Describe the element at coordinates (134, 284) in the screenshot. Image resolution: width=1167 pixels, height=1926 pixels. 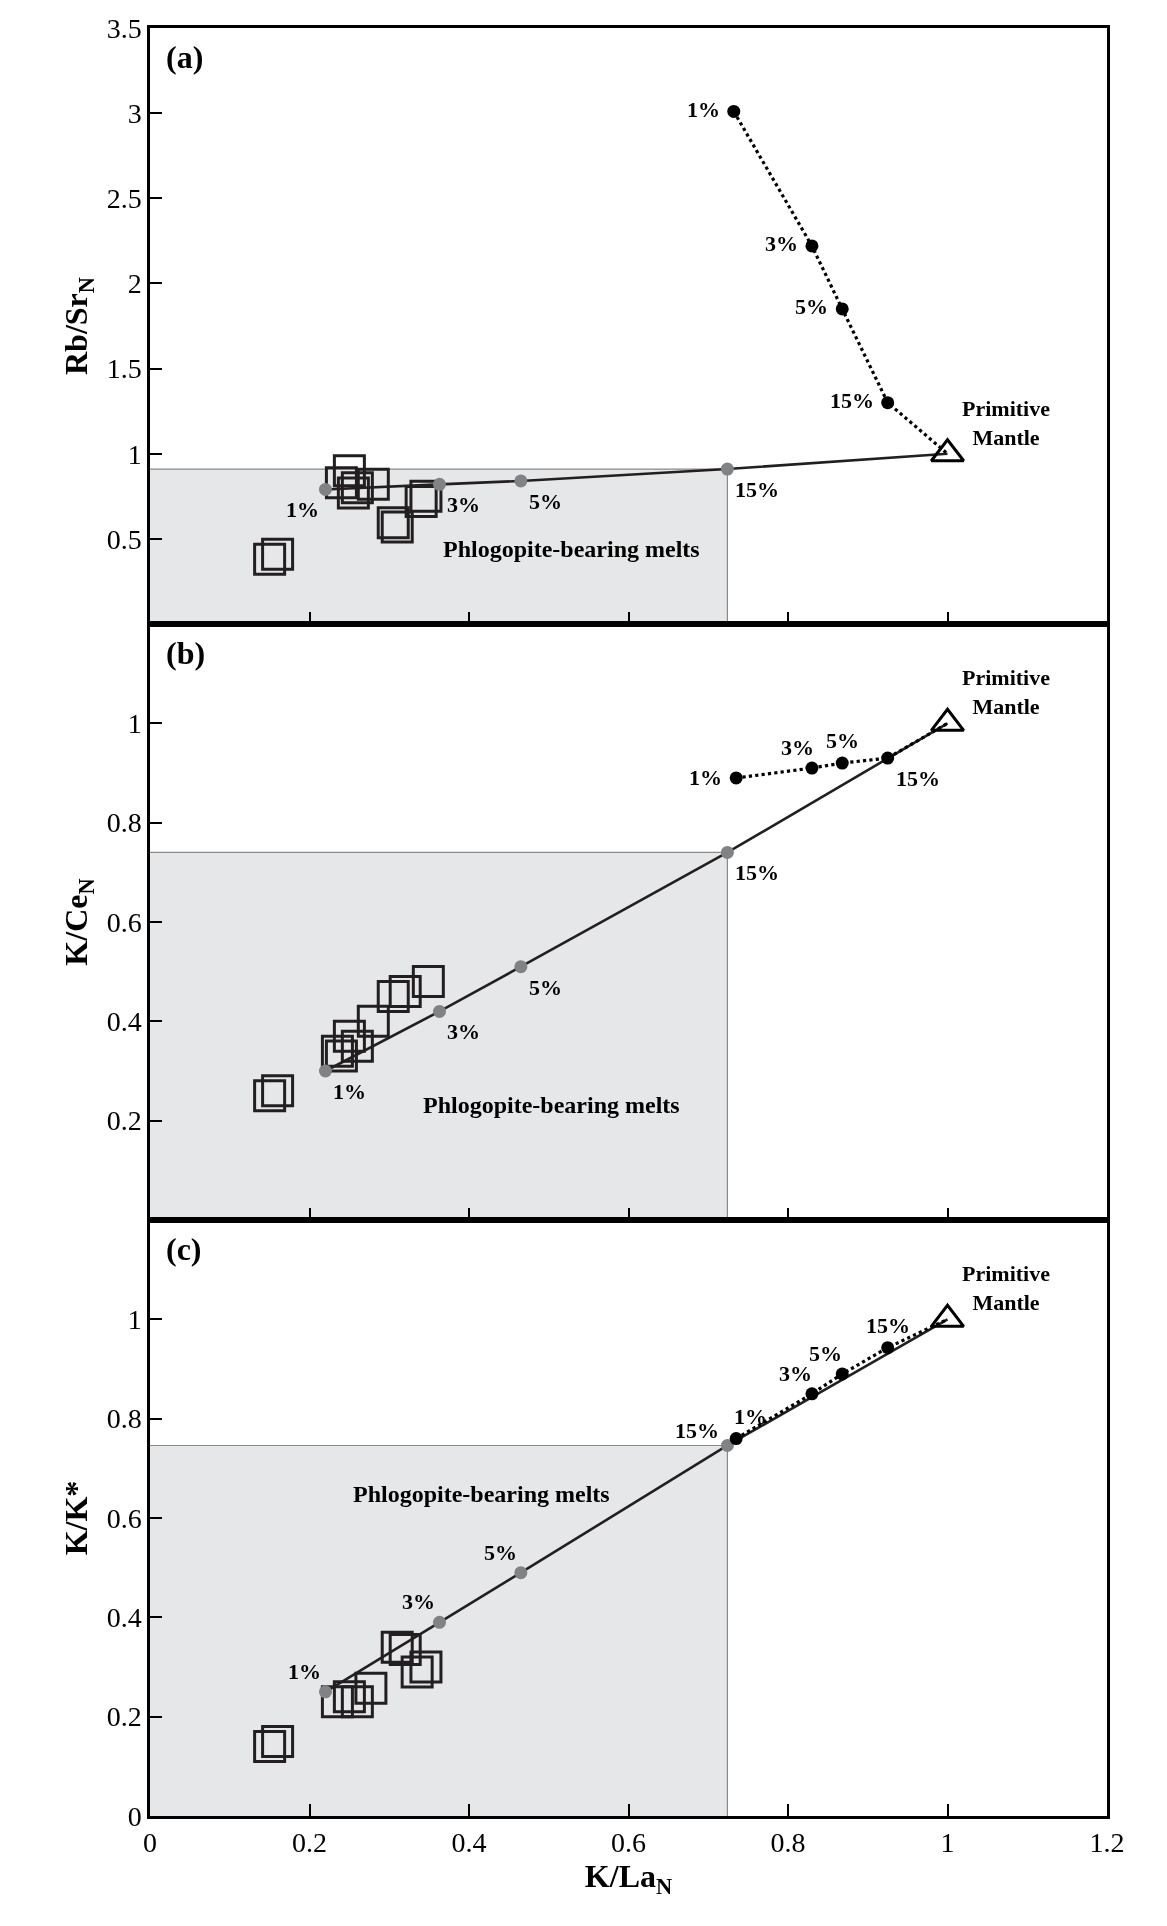
I see `y-tick-label: 2` at that location.